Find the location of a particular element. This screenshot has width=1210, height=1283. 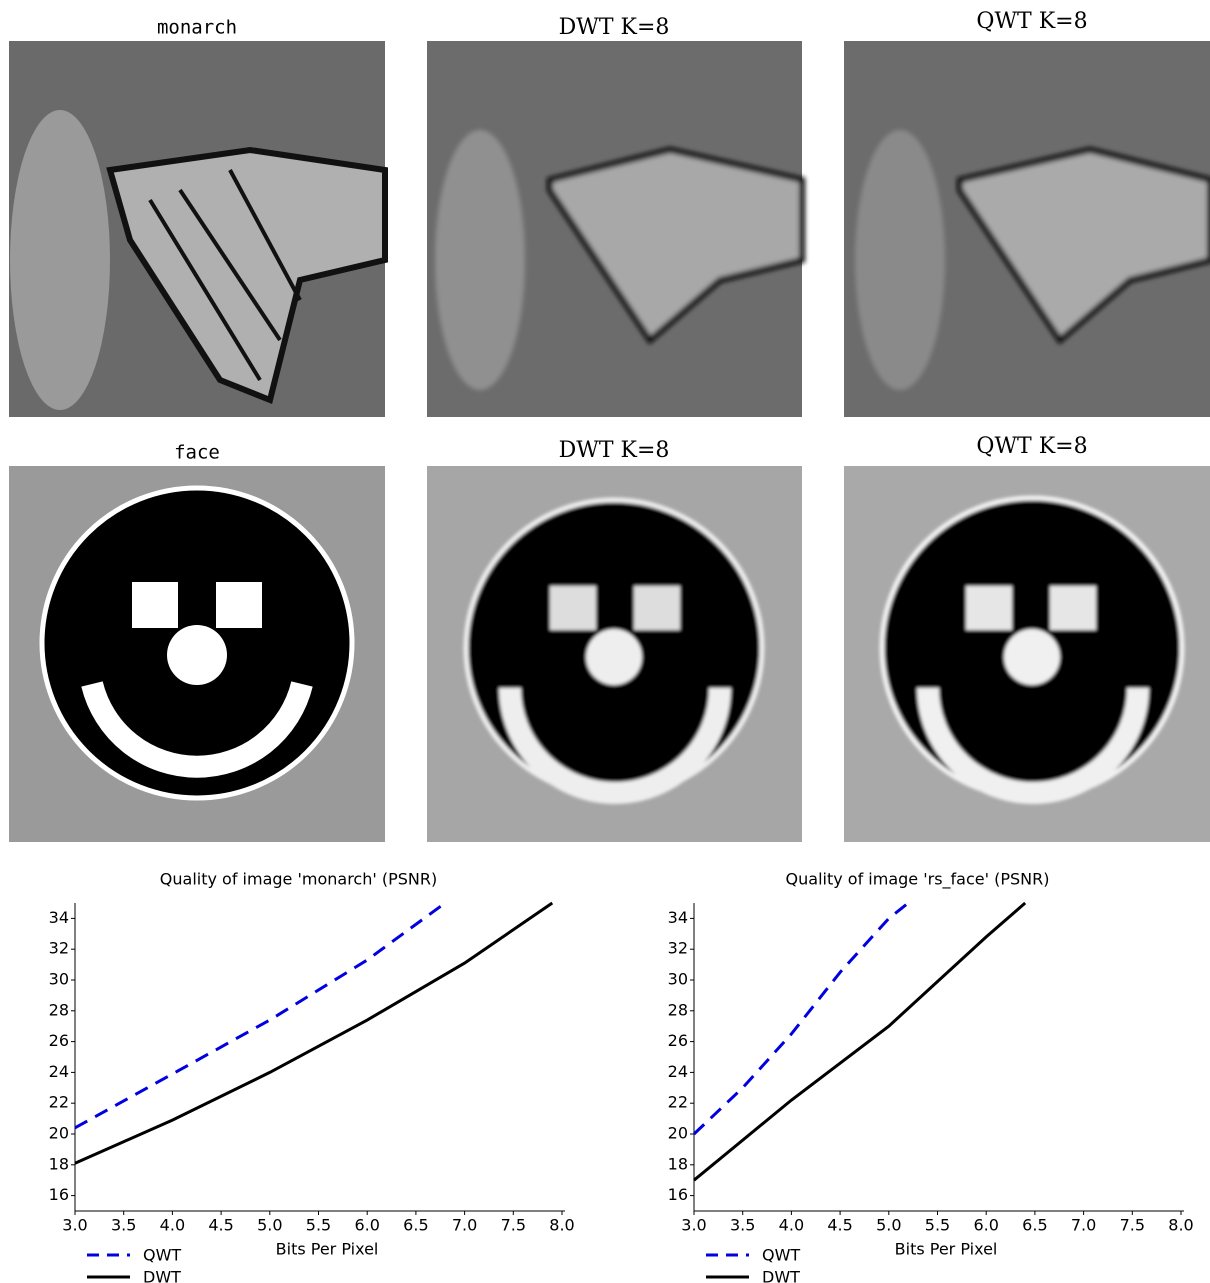

image-face-qwt is located at coordinates (1027, 654).